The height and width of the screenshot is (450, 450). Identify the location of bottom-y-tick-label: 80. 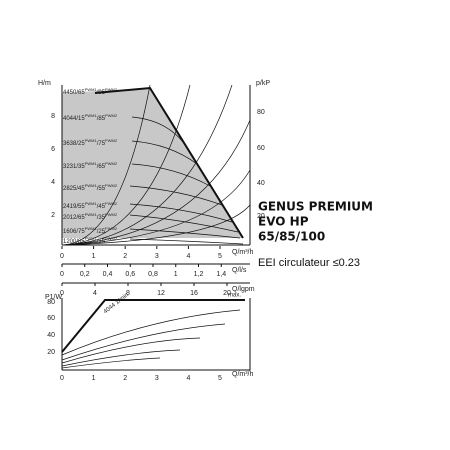
(51, 302).